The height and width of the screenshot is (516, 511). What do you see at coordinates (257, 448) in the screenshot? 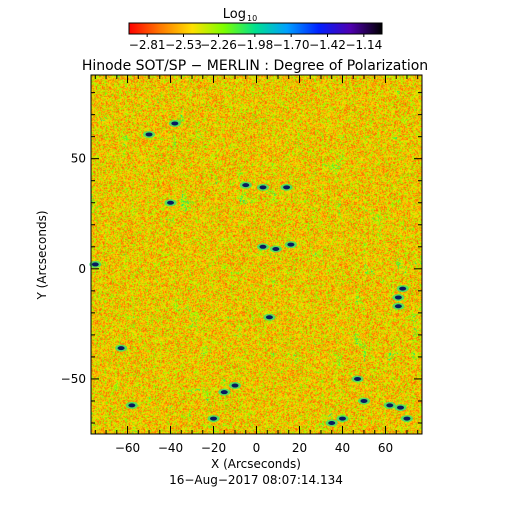
I see `x-tick-label: 0` at bounding box center [257, 448].